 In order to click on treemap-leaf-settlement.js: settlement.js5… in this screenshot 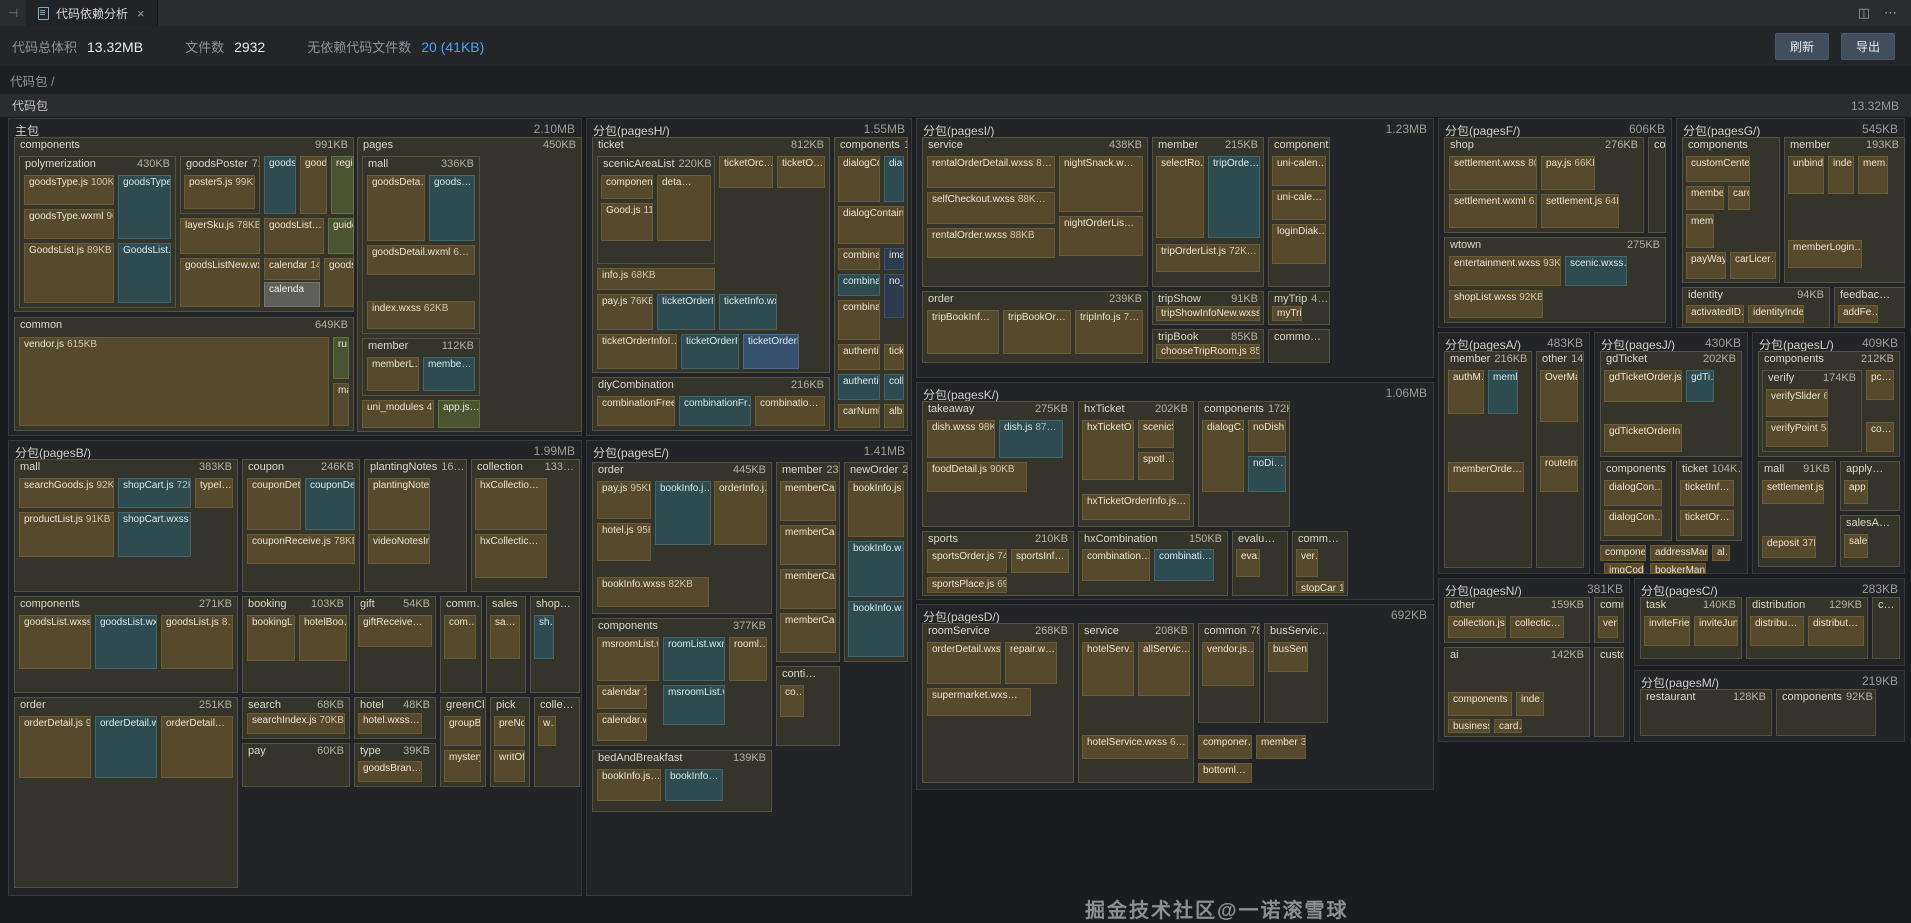, I will do `click(1793, 492)`.